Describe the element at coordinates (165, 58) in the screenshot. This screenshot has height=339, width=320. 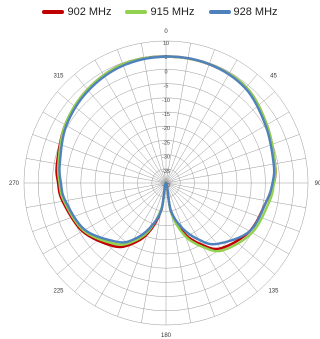
I see `radial-tick-label: 5` at that location.